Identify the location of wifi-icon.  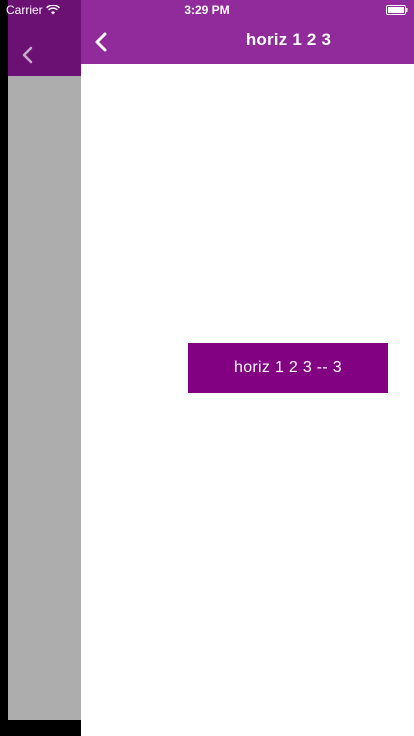
(52, 10).